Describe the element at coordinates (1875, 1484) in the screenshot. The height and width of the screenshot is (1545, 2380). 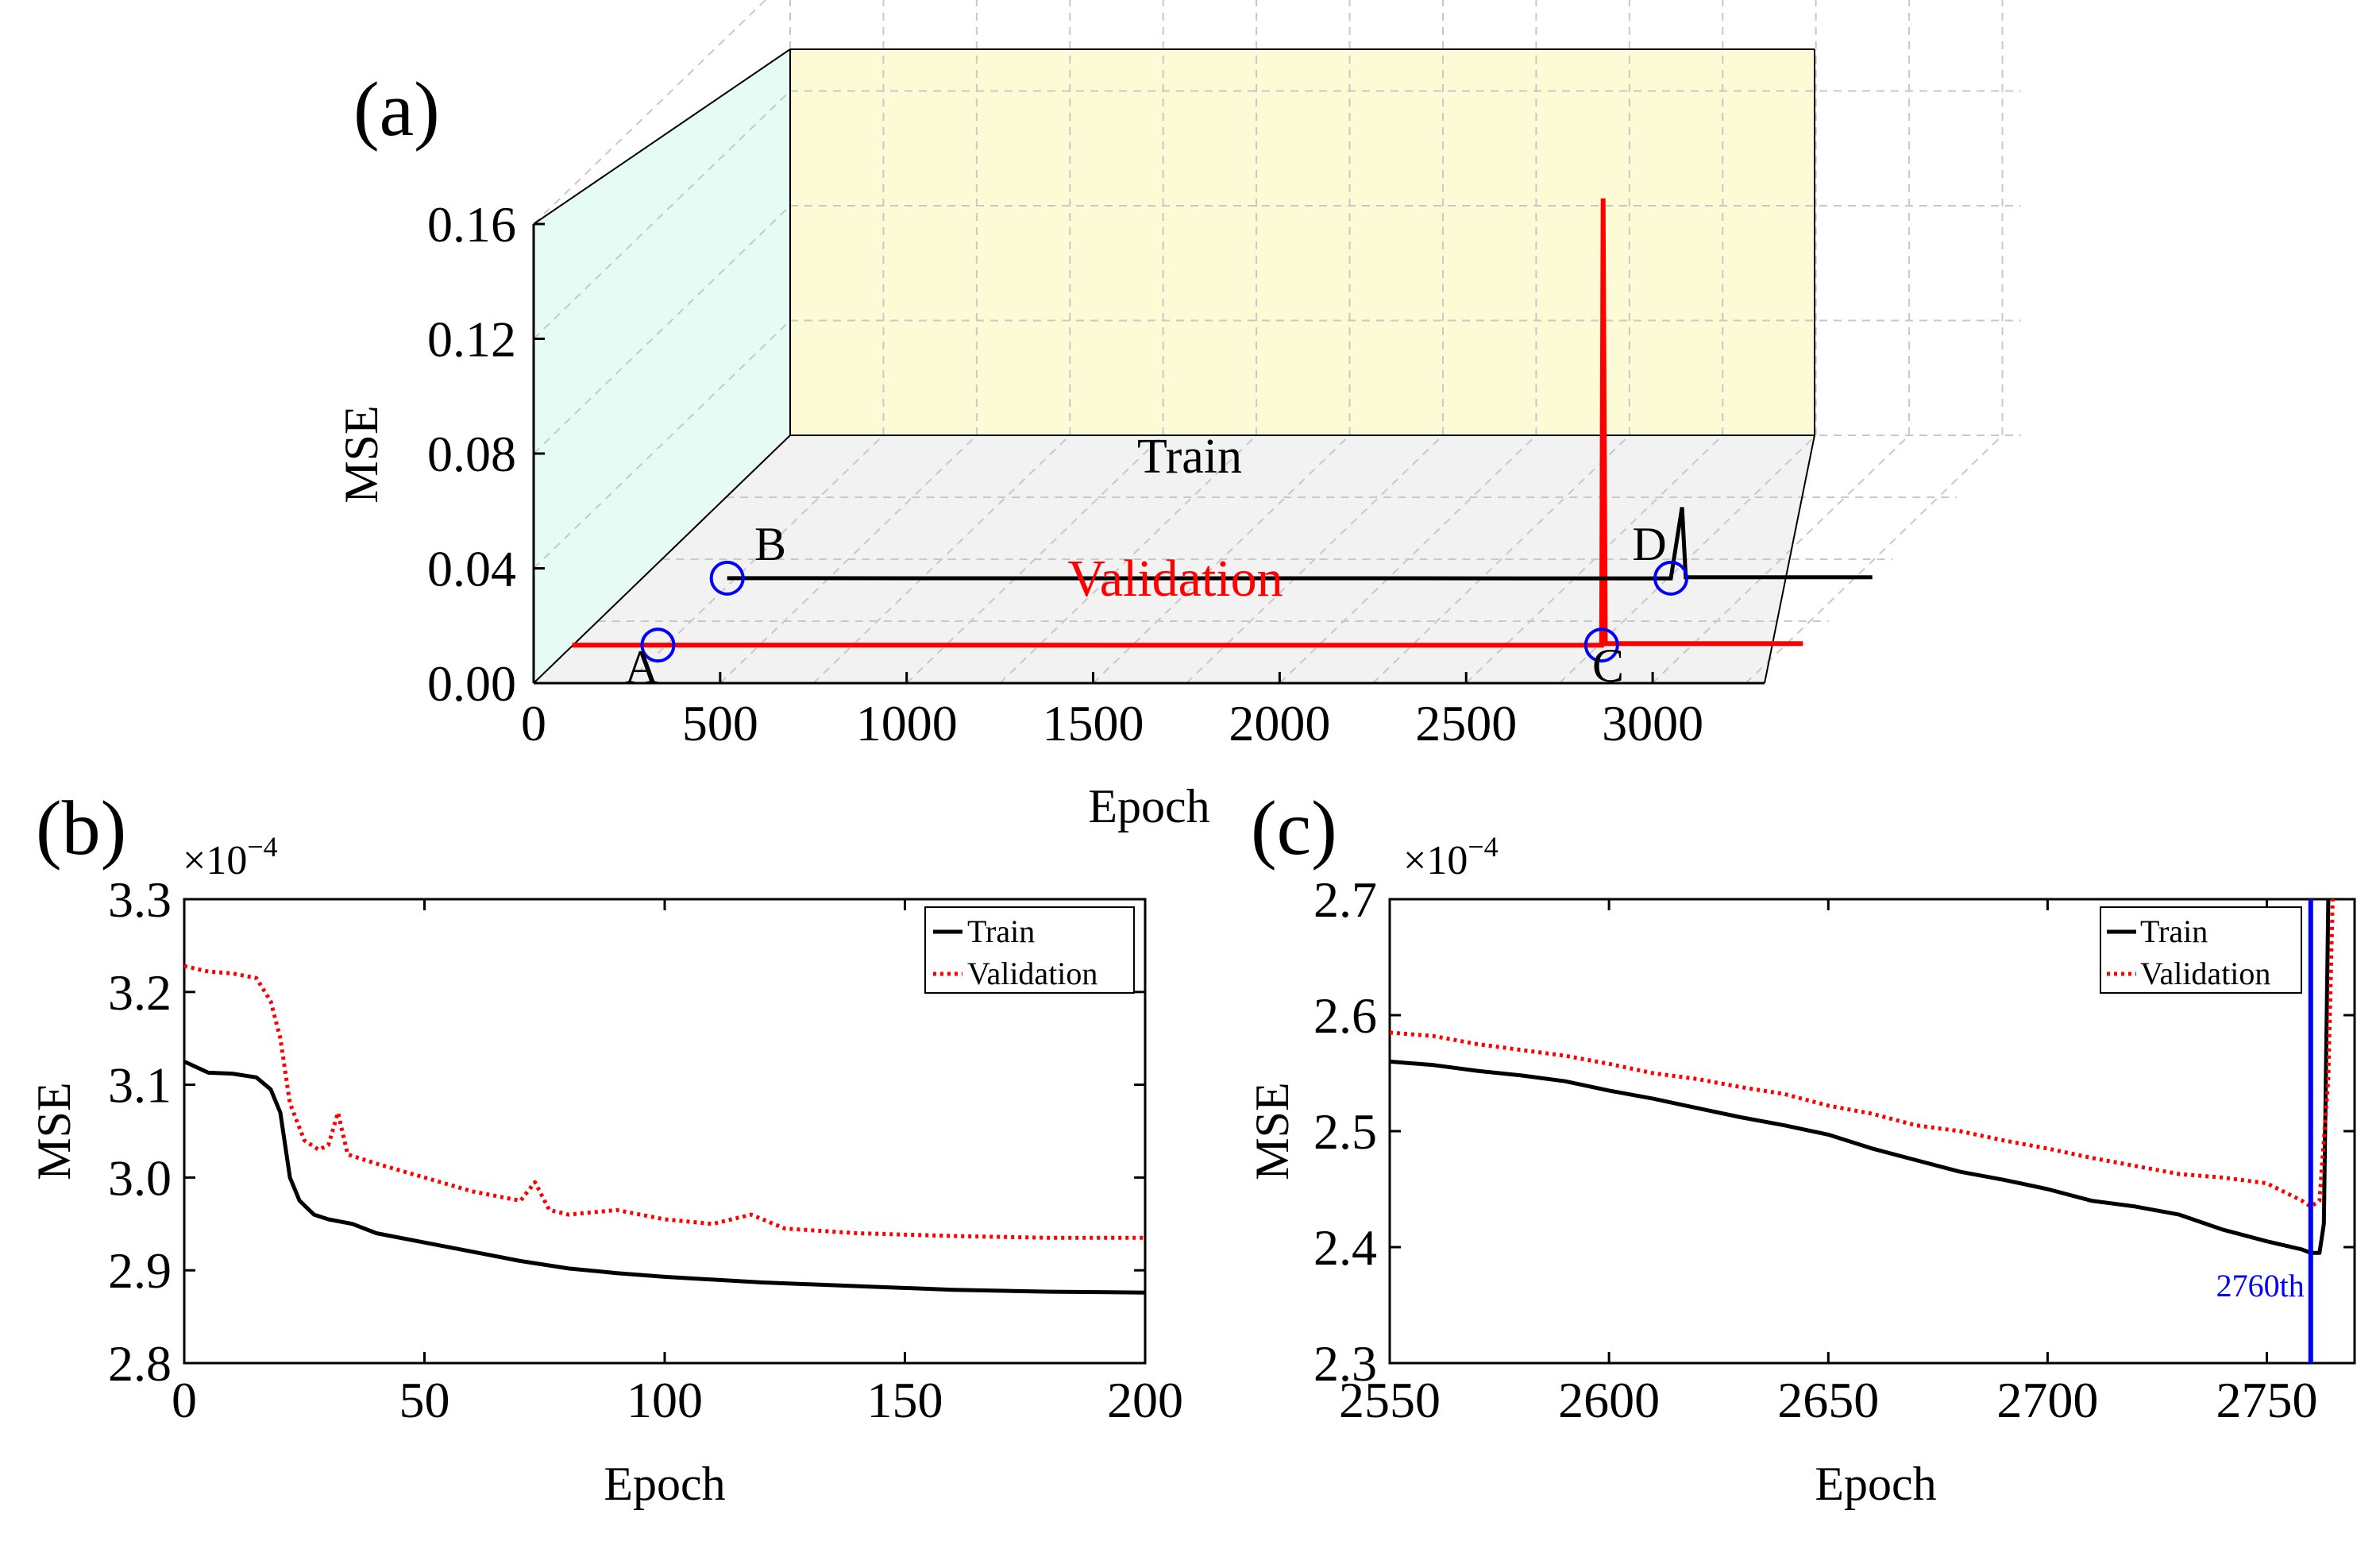
I see `panel-c-x-axis-label: Epoch` at that location.